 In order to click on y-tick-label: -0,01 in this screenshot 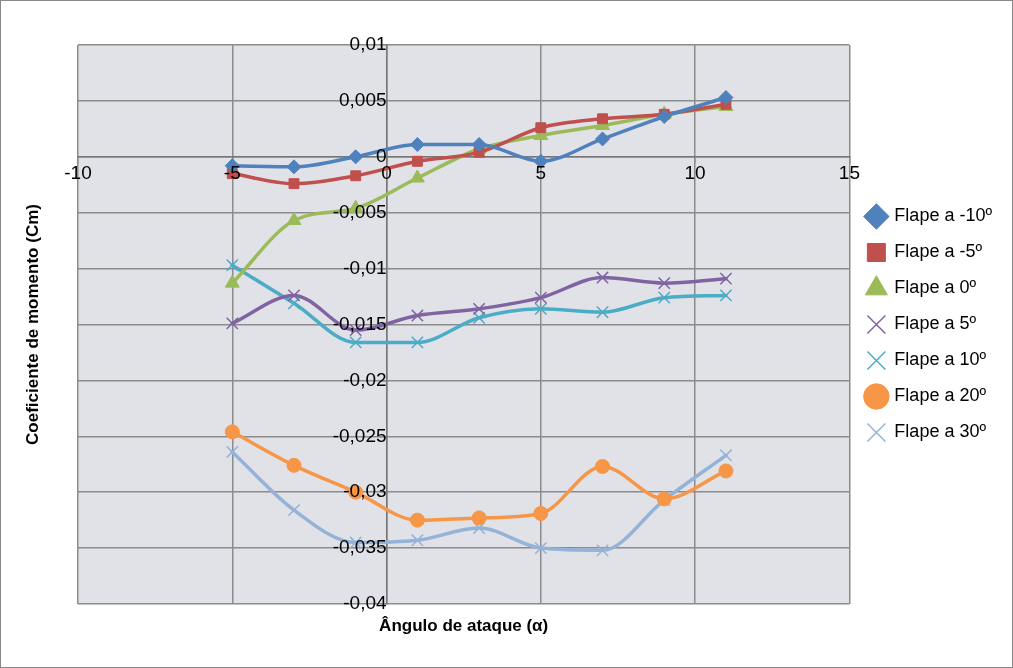, I will do `click(365, 267)`.